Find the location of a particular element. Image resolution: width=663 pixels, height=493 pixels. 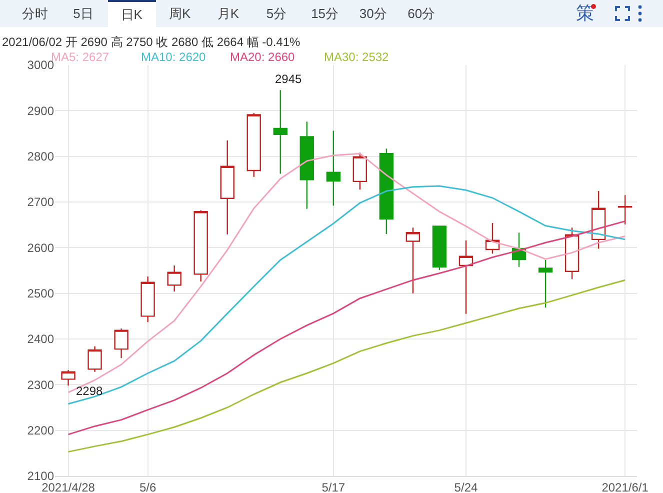

text: 周K is located at coordinates (180, 14).